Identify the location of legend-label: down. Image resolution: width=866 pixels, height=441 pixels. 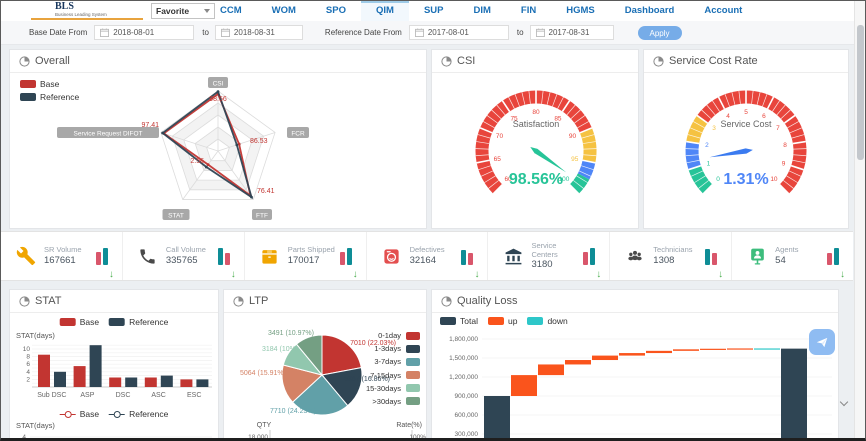
(557, 321).